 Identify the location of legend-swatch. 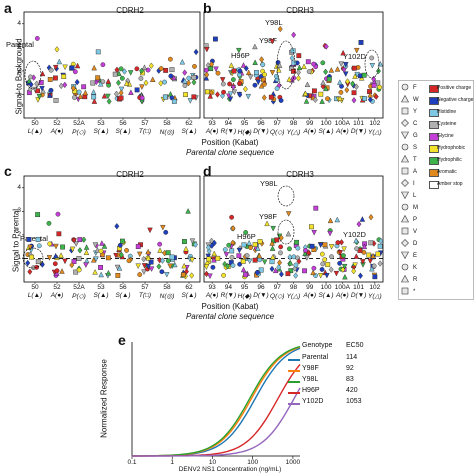
(434, 137).